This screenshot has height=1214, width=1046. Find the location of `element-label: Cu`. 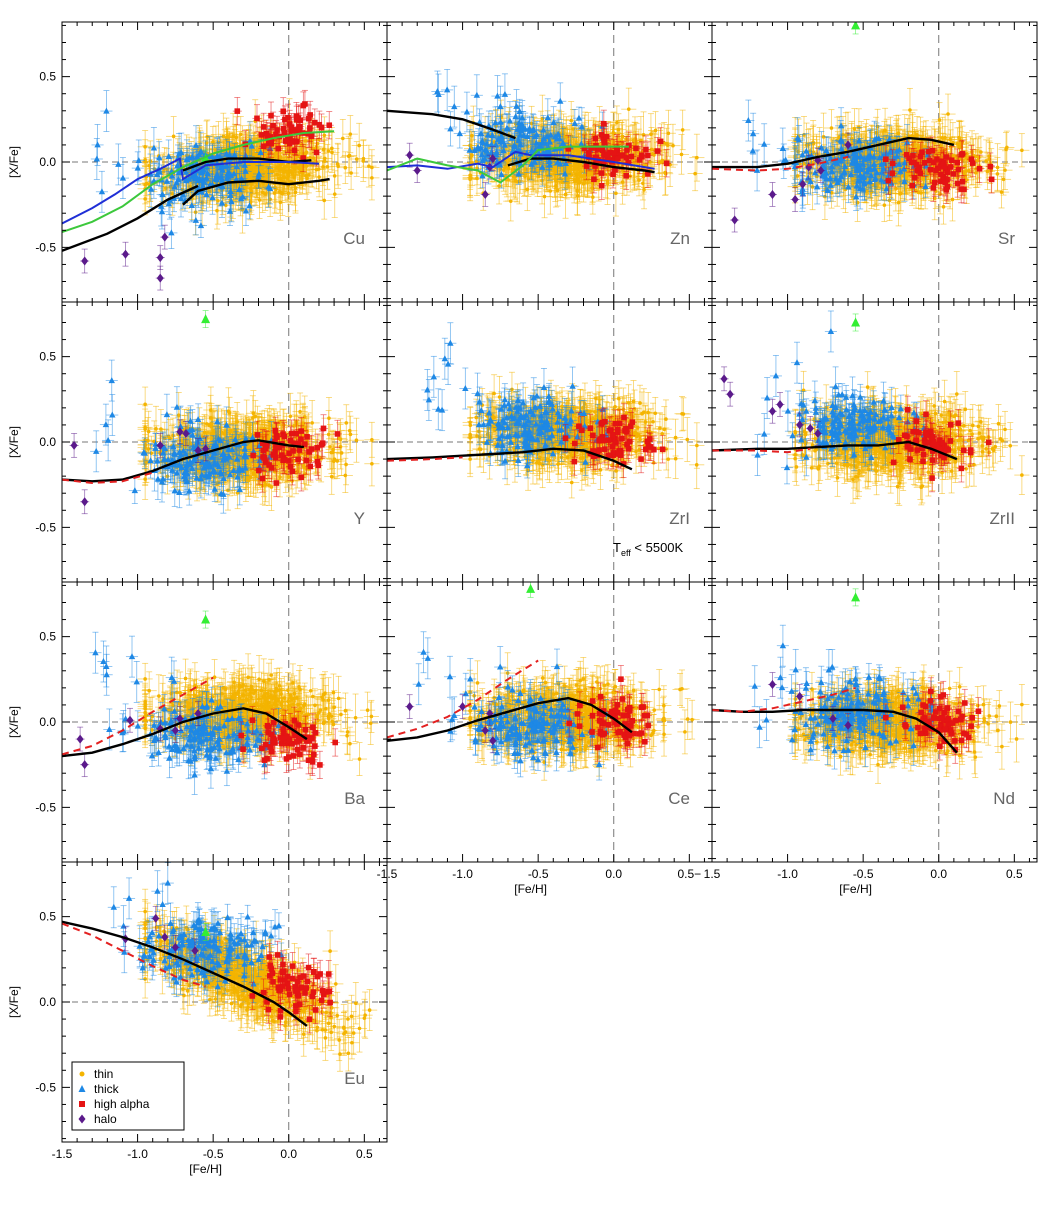

element-label: Cu is located at coordinates (354, 238).